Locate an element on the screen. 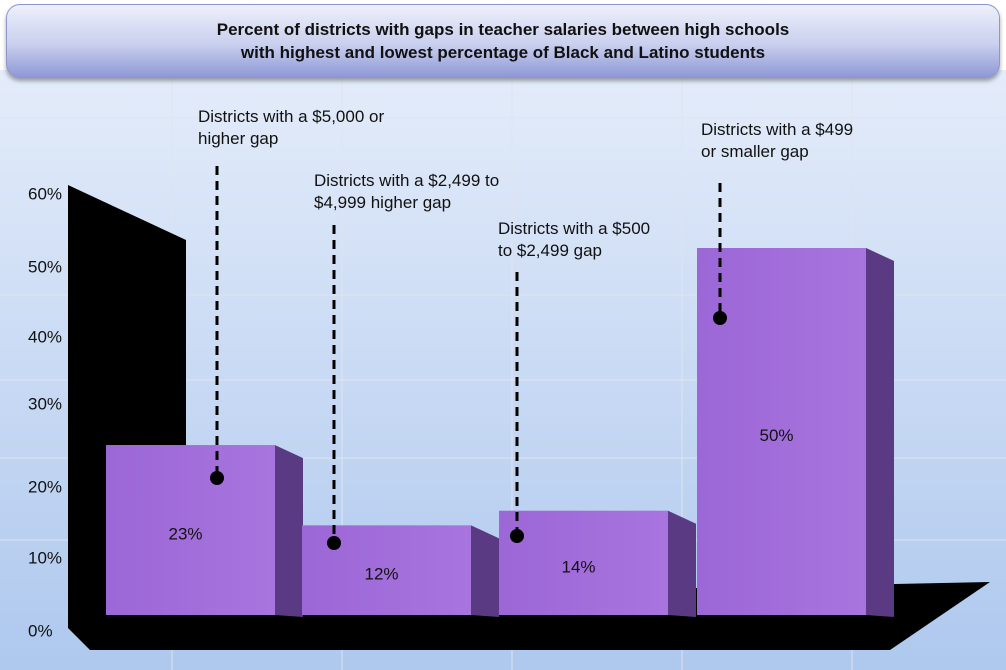  category-label: higher gap is located at coordinates (238, 138).